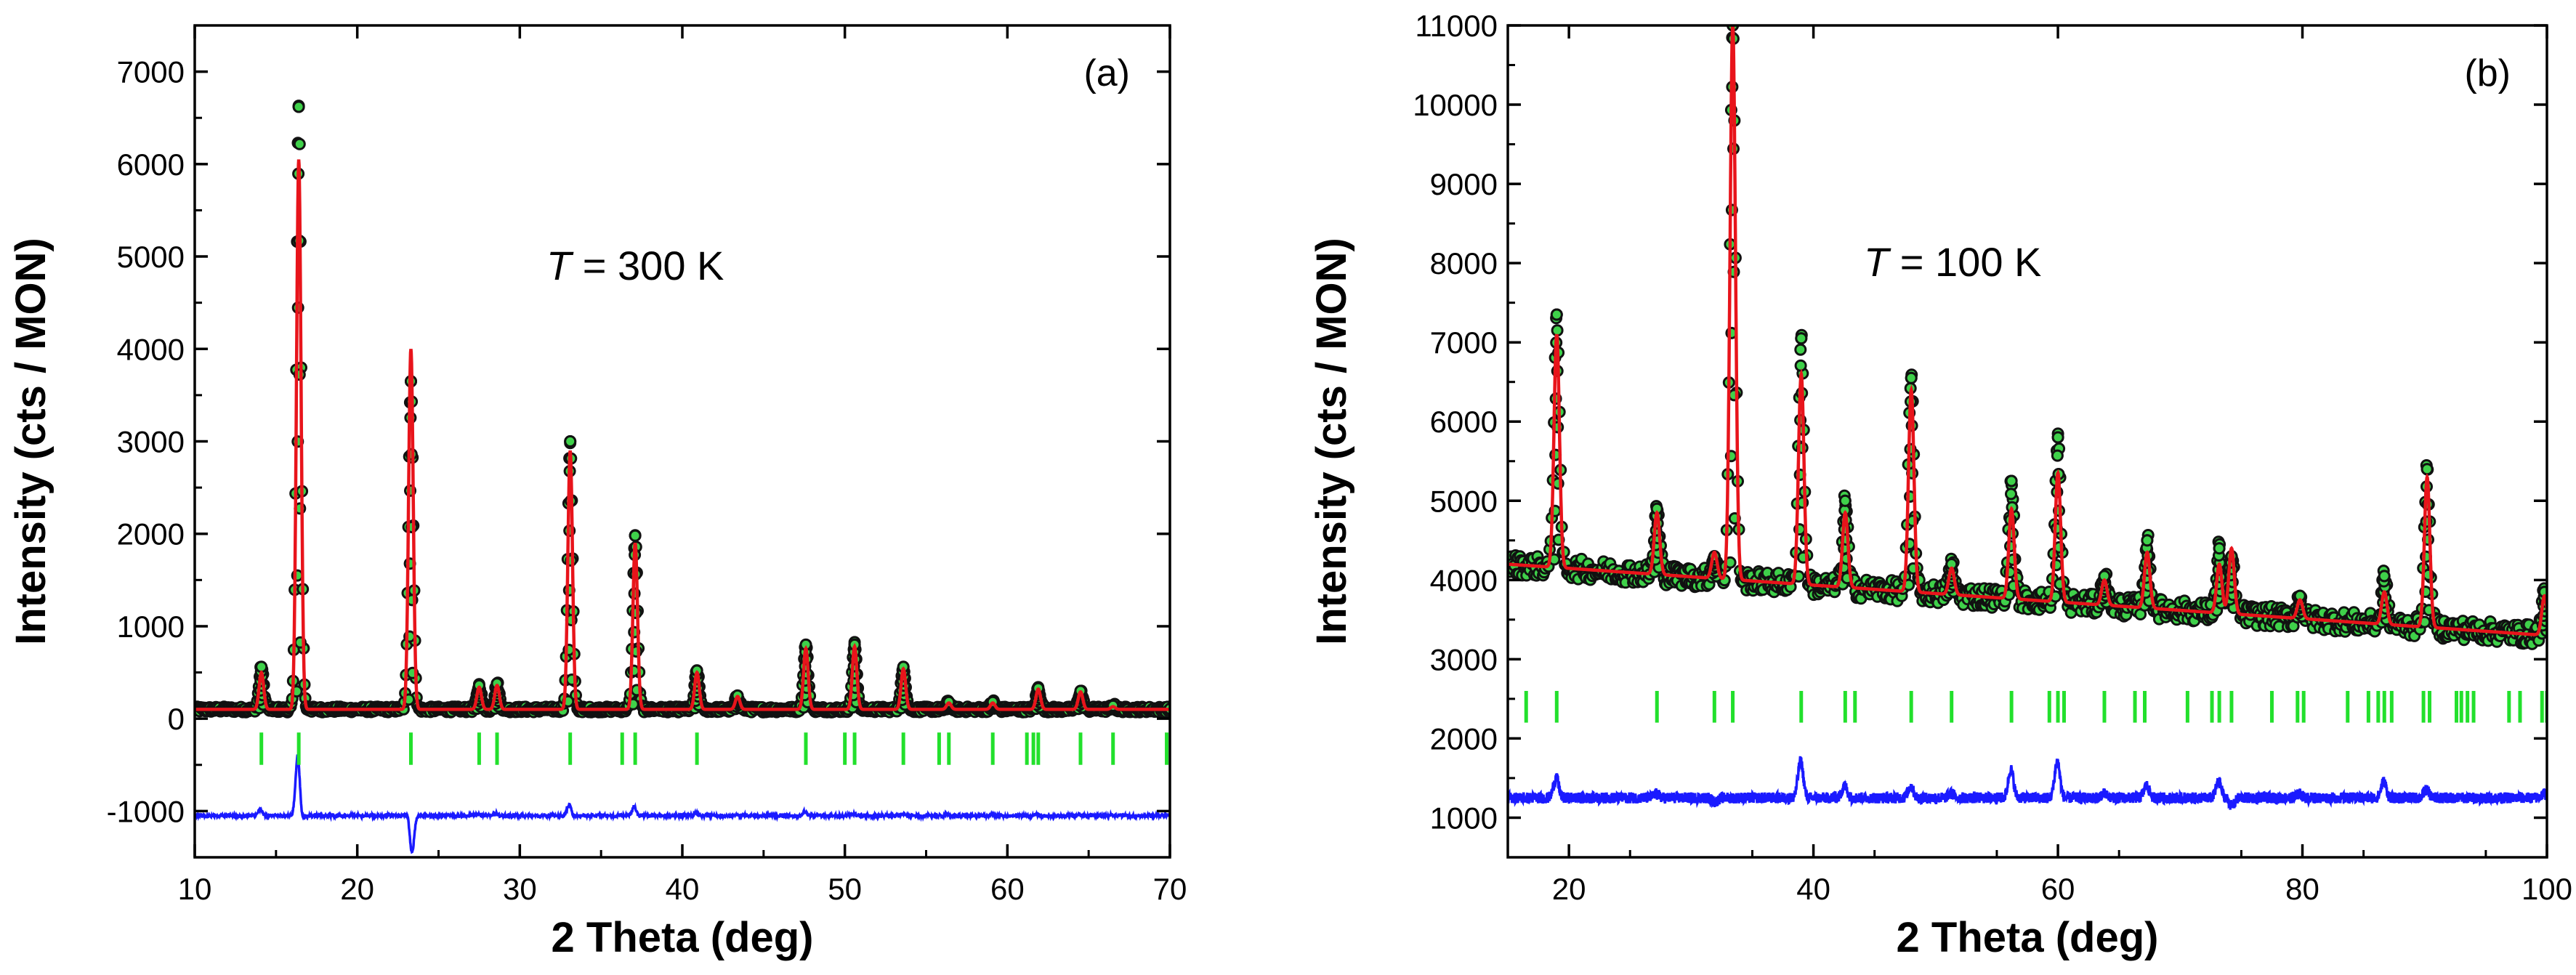  I want to click on temperature-annotation: T = 300 K, so click(635, 265).